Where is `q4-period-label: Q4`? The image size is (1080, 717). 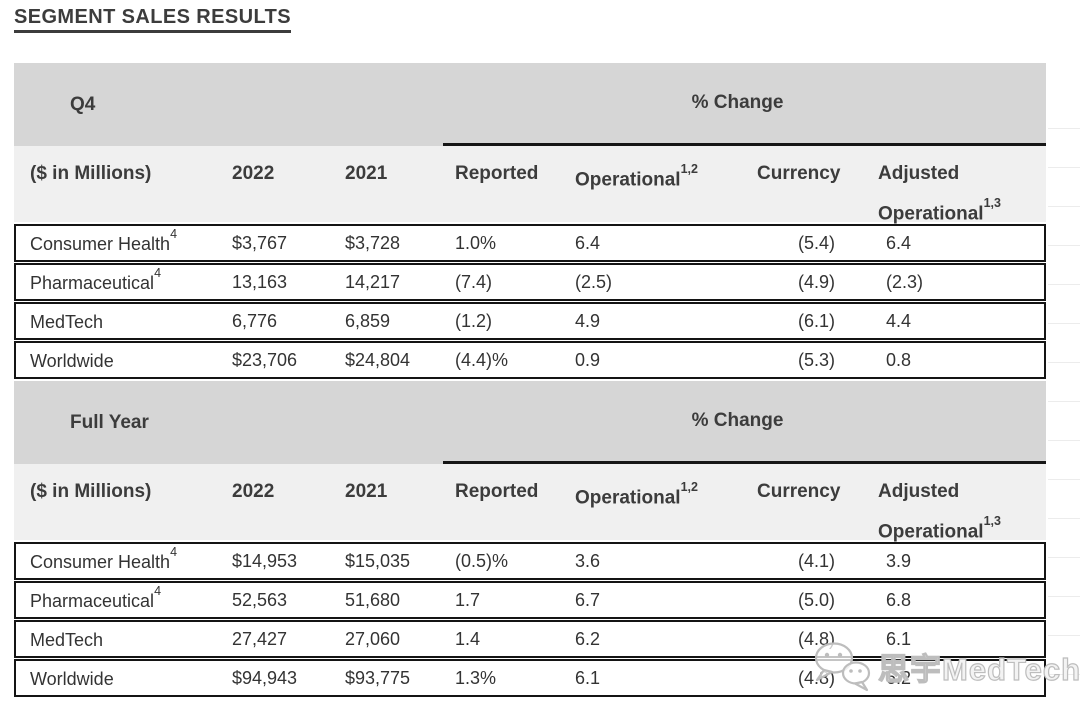
q4-period-label: Q4 is located at coordinates (83, 104).